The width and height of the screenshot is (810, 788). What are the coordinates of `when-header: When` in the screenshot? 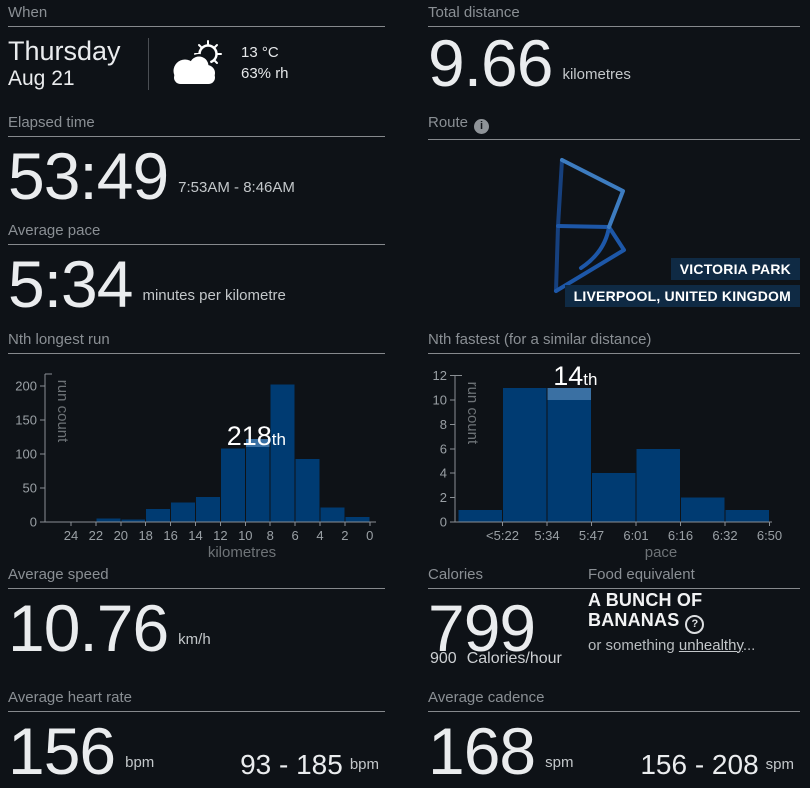 It's located at (196, 15).